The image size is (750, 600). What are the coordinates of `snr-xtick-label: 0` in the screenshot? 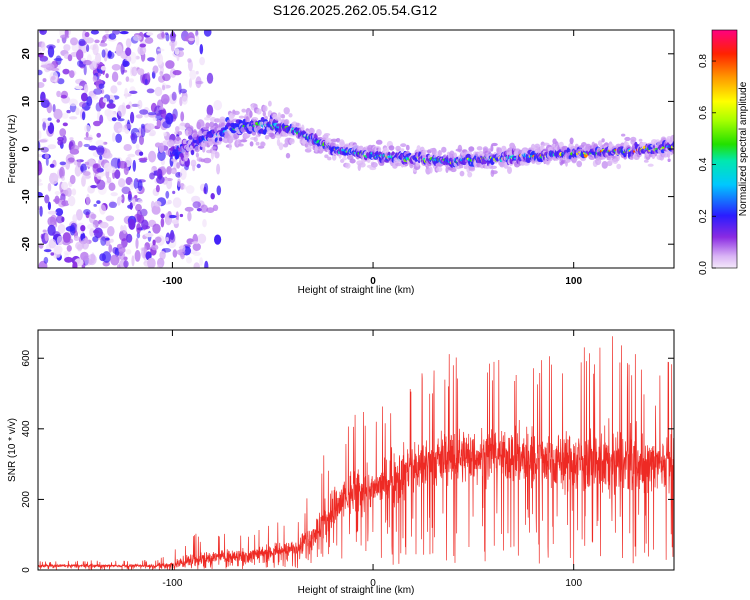 It's located at (373, 583).